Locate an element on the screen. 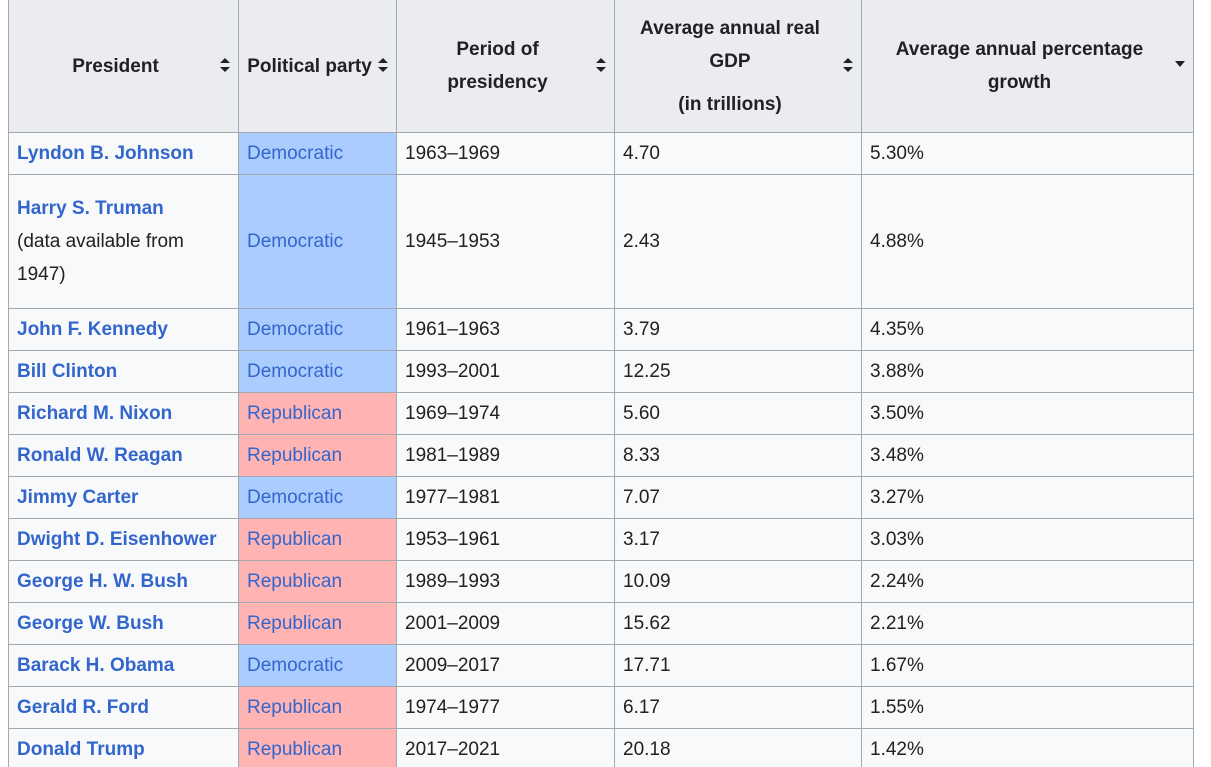 The width and height of the screenshot is (1211, 767). president-link: John F. Kennedy is located at coordinates (92, 329).